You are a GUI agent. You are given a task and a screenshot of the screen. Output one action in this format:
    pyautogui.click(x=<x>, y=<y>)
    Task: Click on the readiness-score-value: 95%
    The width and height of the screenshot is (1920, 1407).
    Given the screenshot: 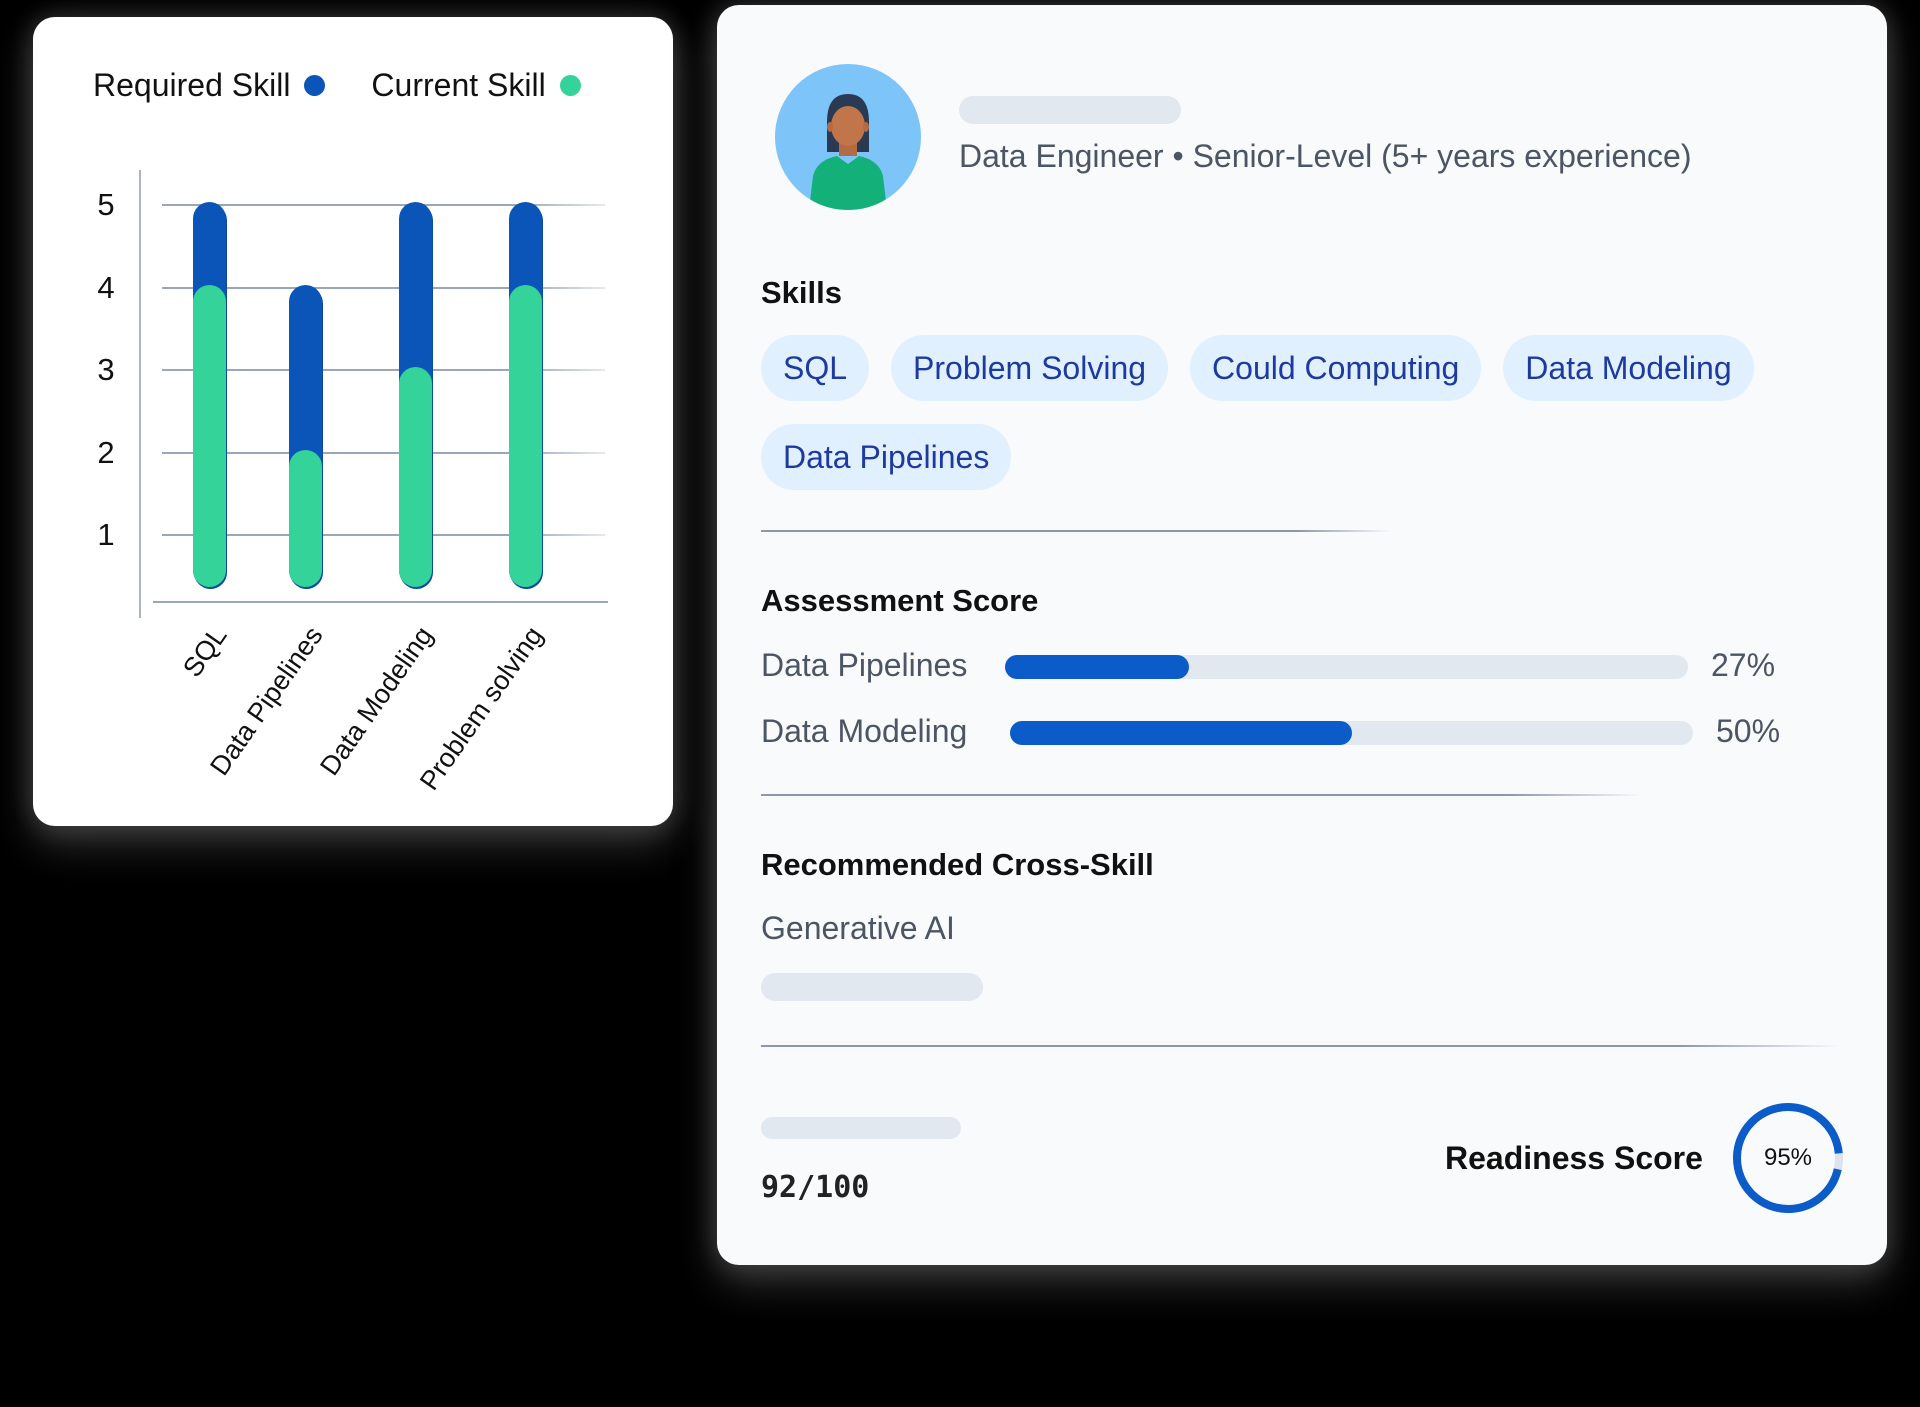 What is the action you would take?
    pyautogui.click(x=1788, y=1157)
    